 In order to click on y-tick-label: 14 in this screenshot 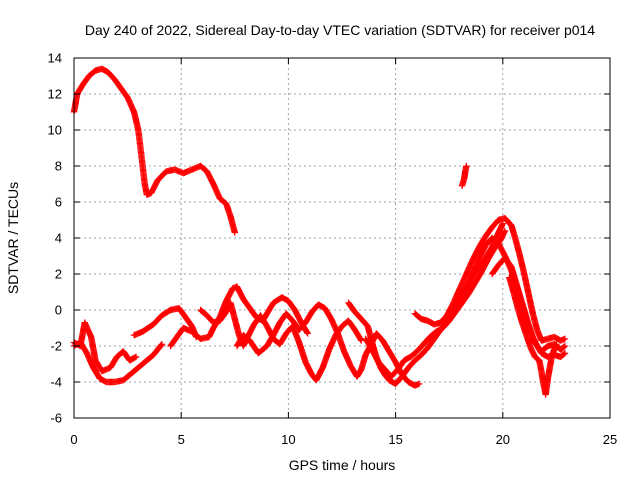, I will do `click(55, 58)`.